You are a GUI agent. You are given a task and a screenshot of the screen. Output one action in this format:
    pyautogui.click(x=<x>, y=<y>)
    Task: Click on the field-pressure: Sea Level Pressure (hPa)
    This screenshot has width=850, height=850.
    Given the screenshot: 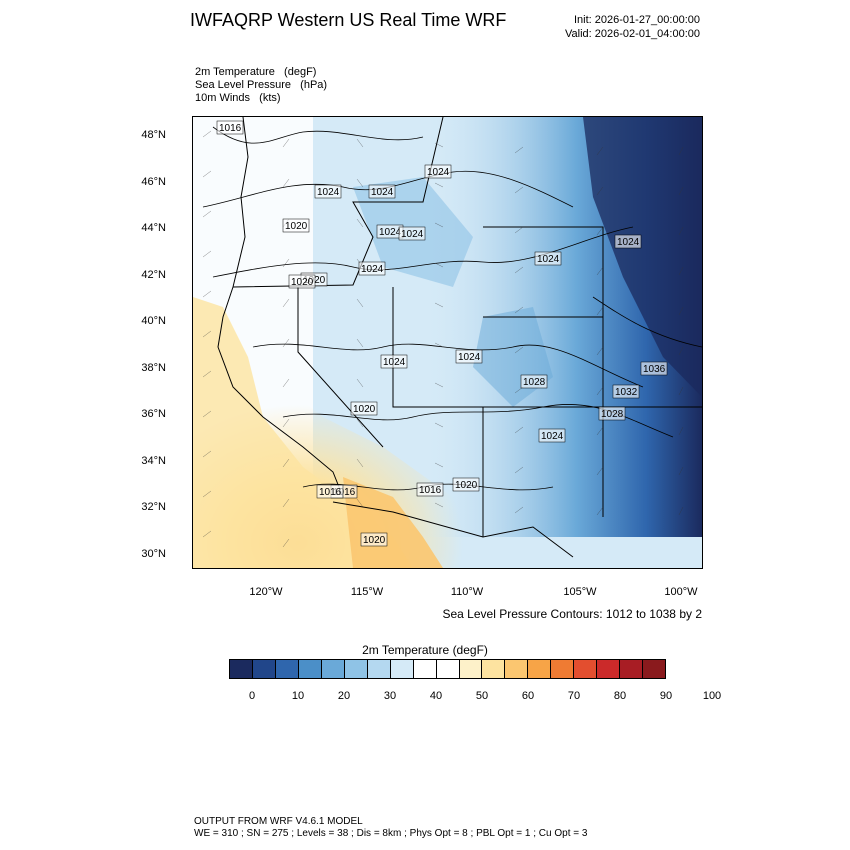 What is the action you would take?
    pyautogui.click(x=261, y=85)
    